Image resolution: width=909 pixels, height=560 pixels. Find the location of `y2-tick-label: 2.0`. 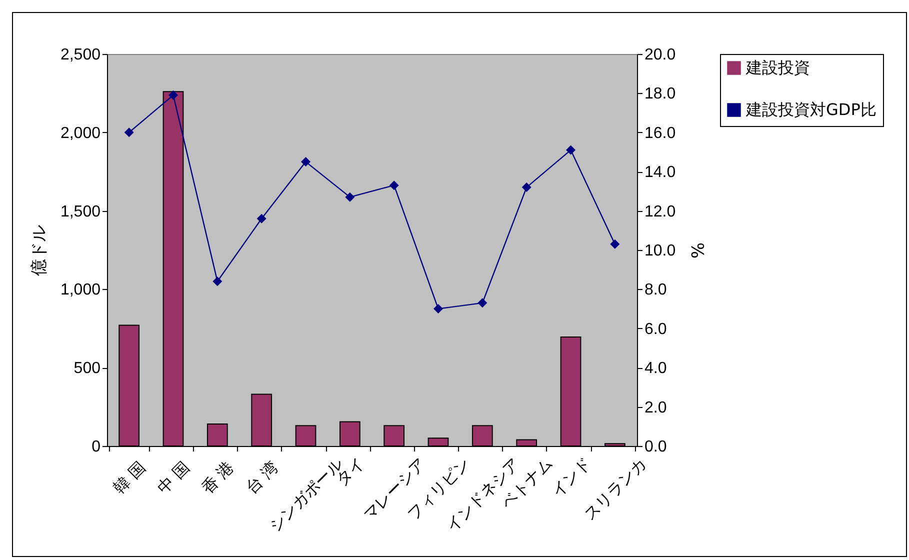

y2-tick-label: 2.0 is located at coordinates (655, 407).